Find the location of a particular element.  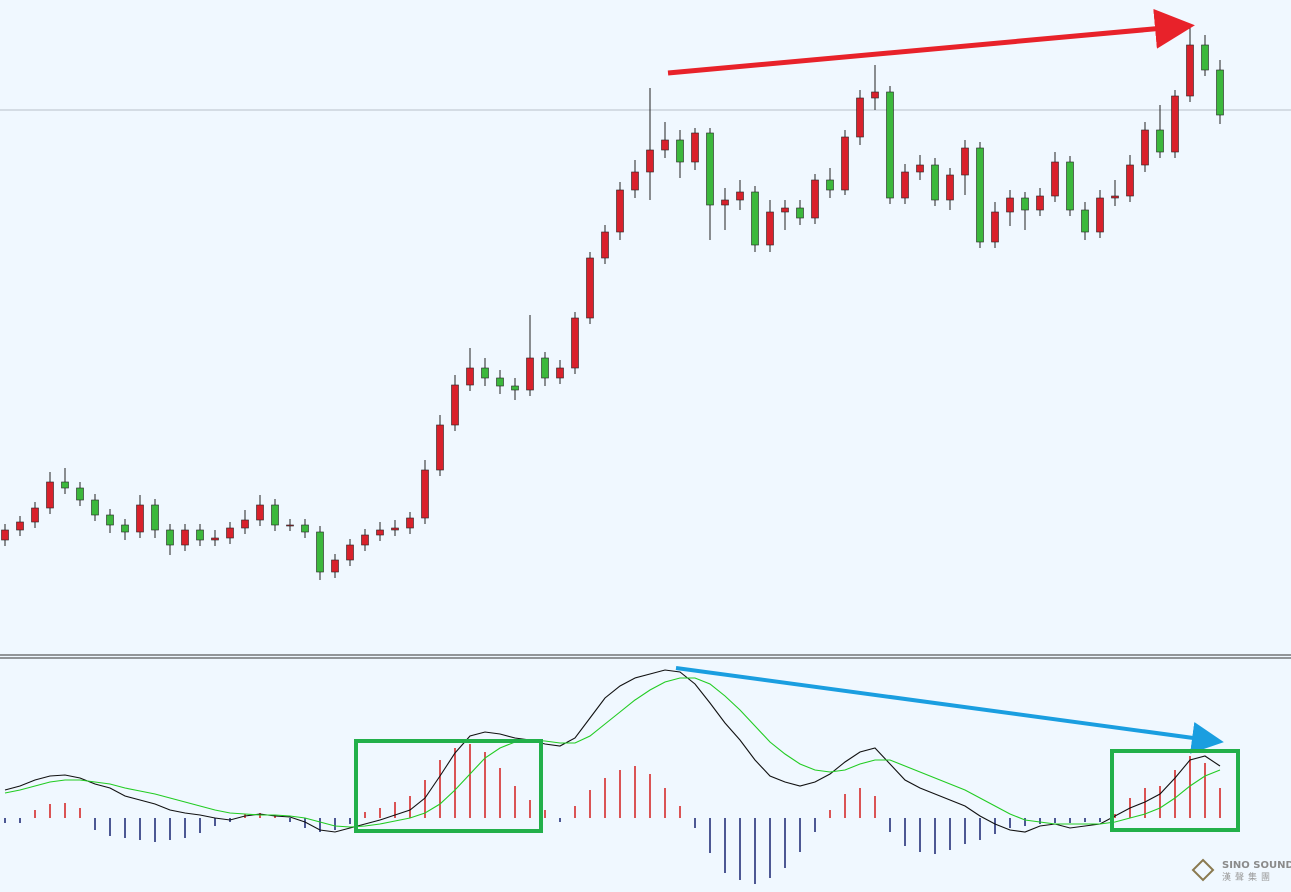

watermark: SINO SOUND 漢聲集團 is located at coordinates (1241, 870).